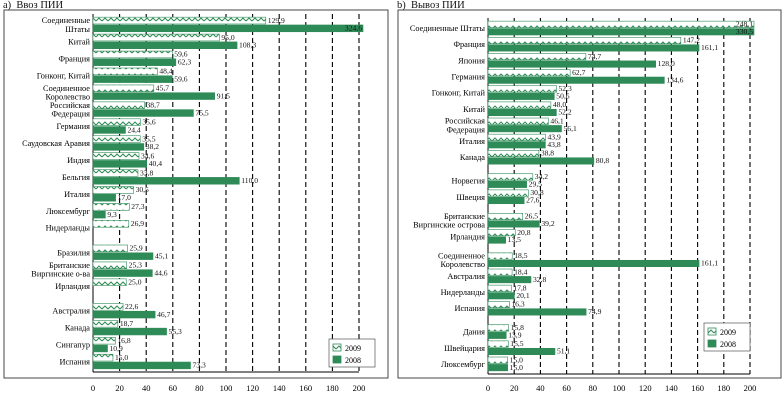 Image resolution: width=783 pixels, height=400 pixels. Describe the element at coordinates (474, 332) in the screenshot. I see `category-label: Дания` at that location.